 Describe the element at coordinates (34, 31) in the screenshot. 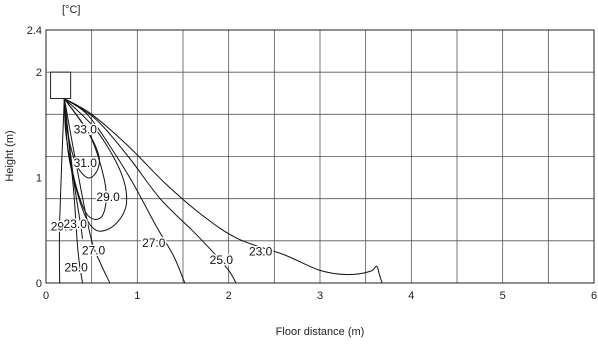

I see `y-tick-label: 2.4` at that location.